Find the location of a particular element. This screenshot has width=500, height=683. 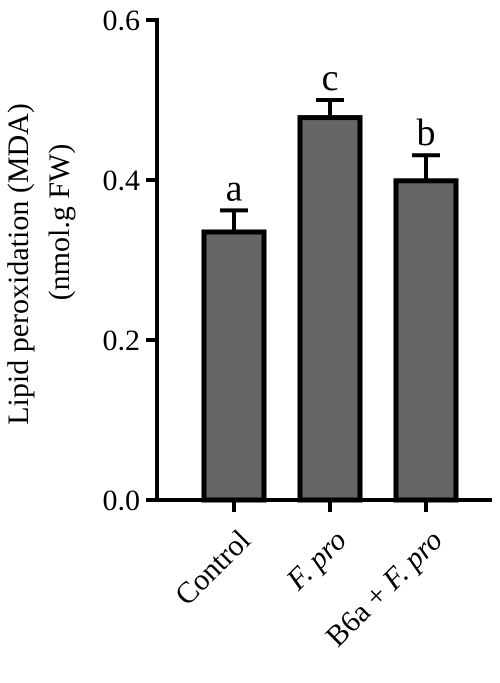

significance-letter: b is located at coordinates (426, 133).